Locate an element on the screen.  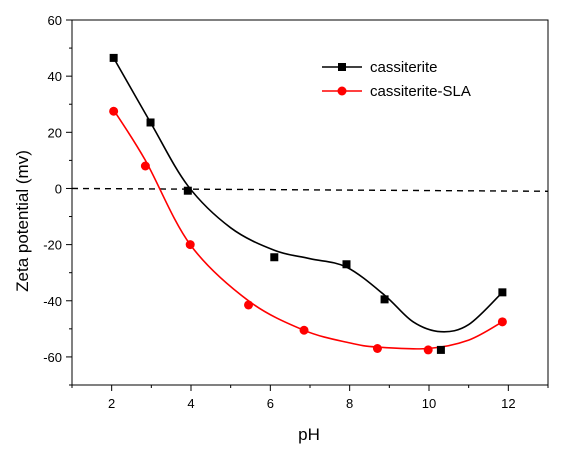
y-tick-label: 0 is located at coordinates (58, 188).